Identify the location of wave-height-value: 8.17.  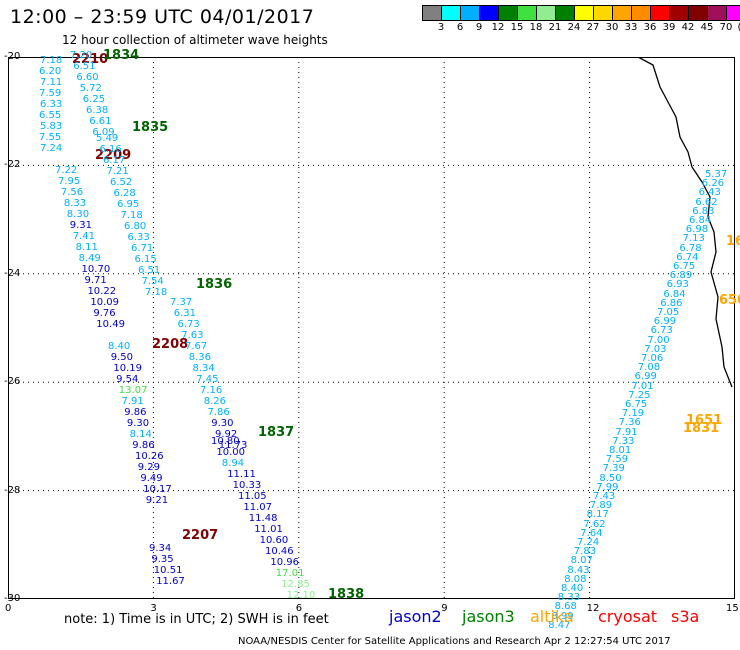
(597, 515).